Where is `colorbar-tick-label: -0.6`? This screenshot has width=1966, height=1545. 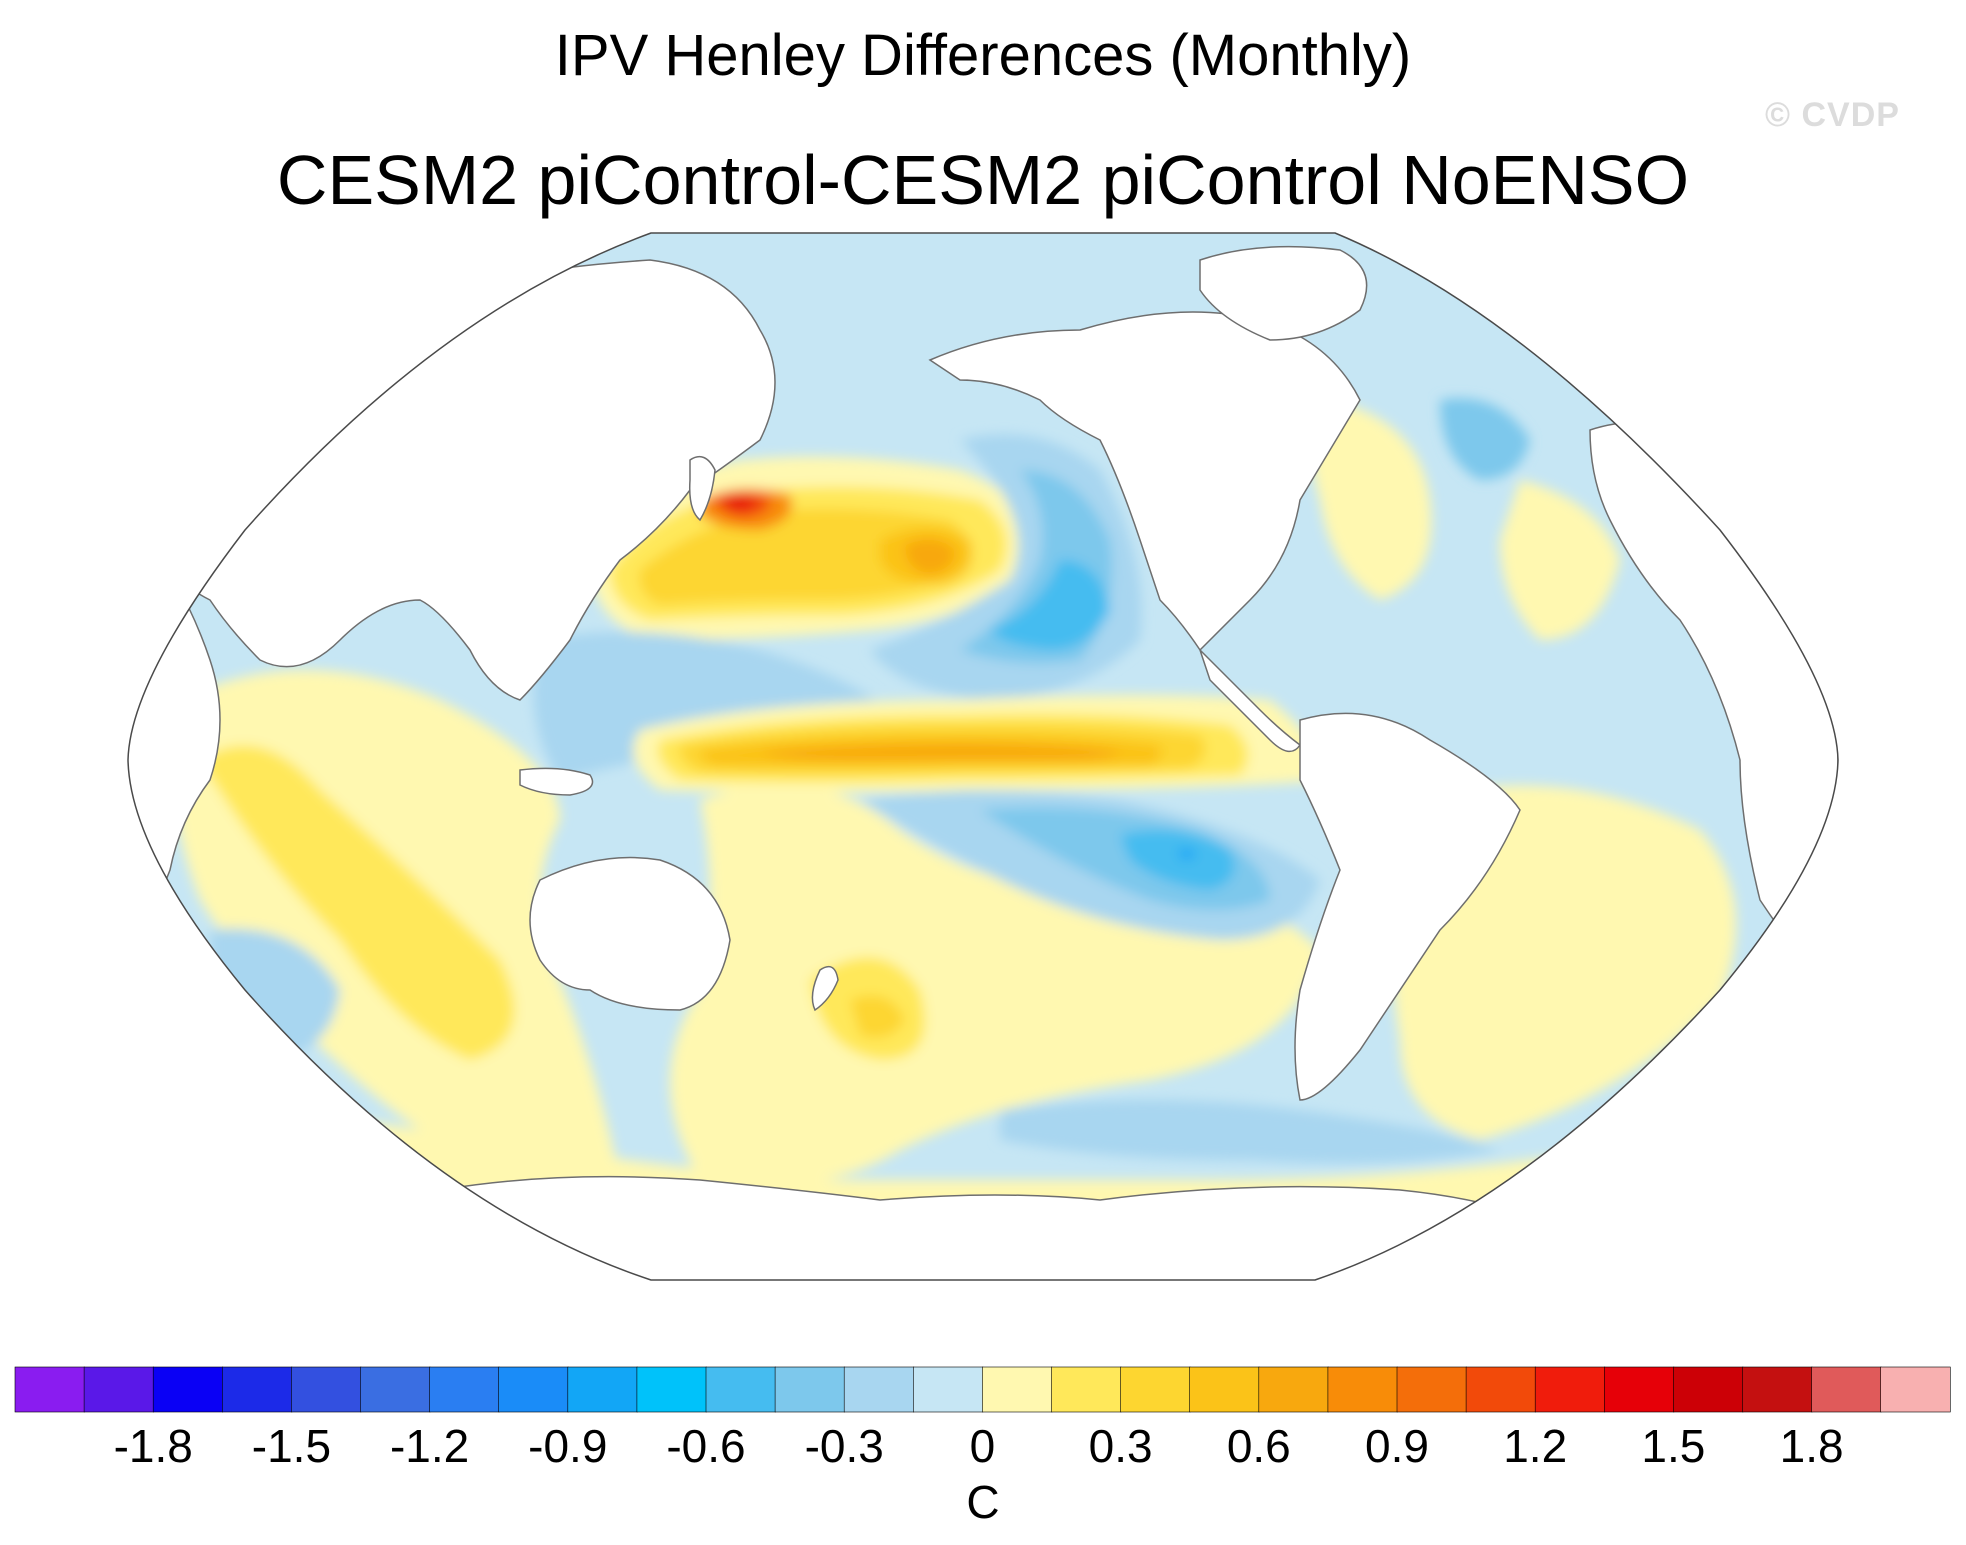
colorbar-tick-label: -0.6 is located at coordinates (705, 1446).